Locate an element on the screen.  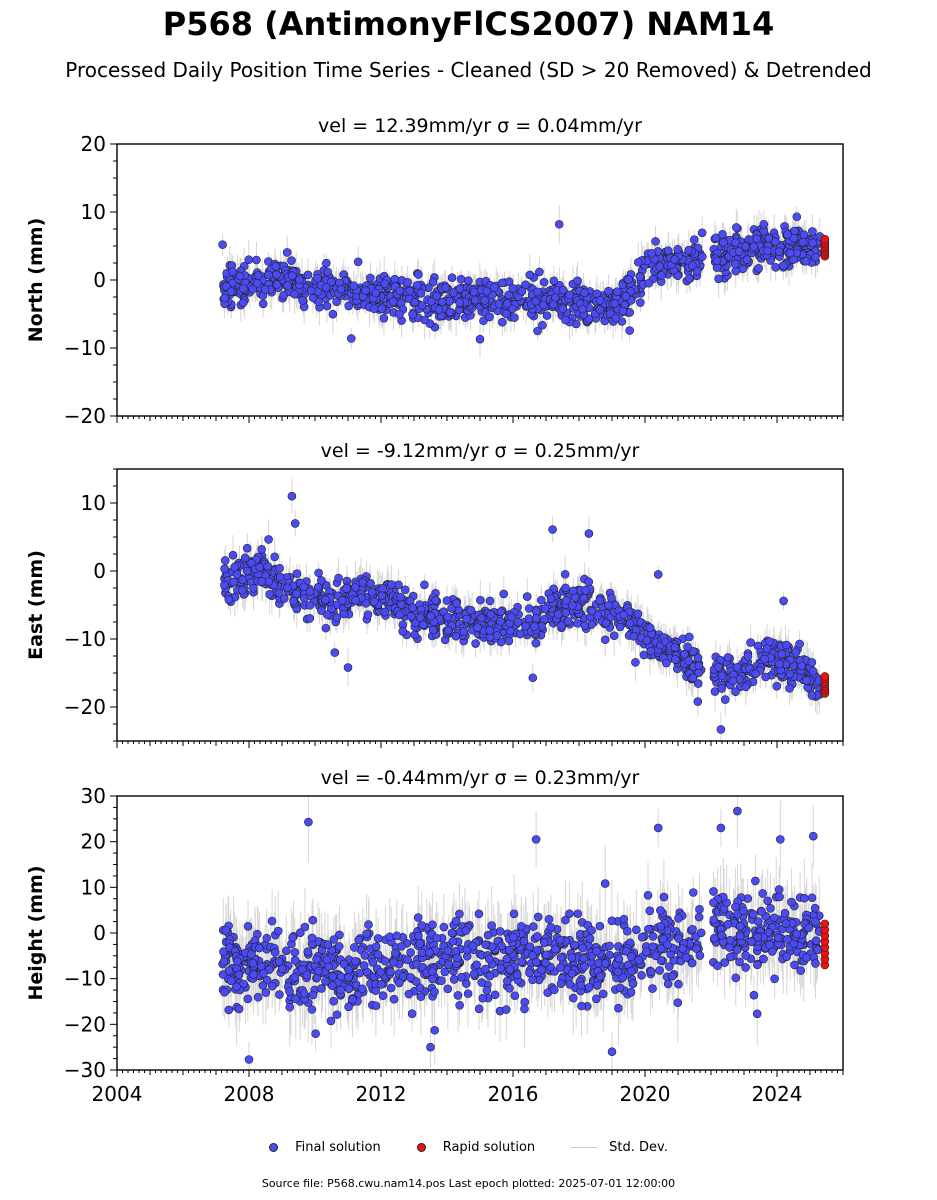
y-tick-label: 20 is located at coordinates (93, 144).